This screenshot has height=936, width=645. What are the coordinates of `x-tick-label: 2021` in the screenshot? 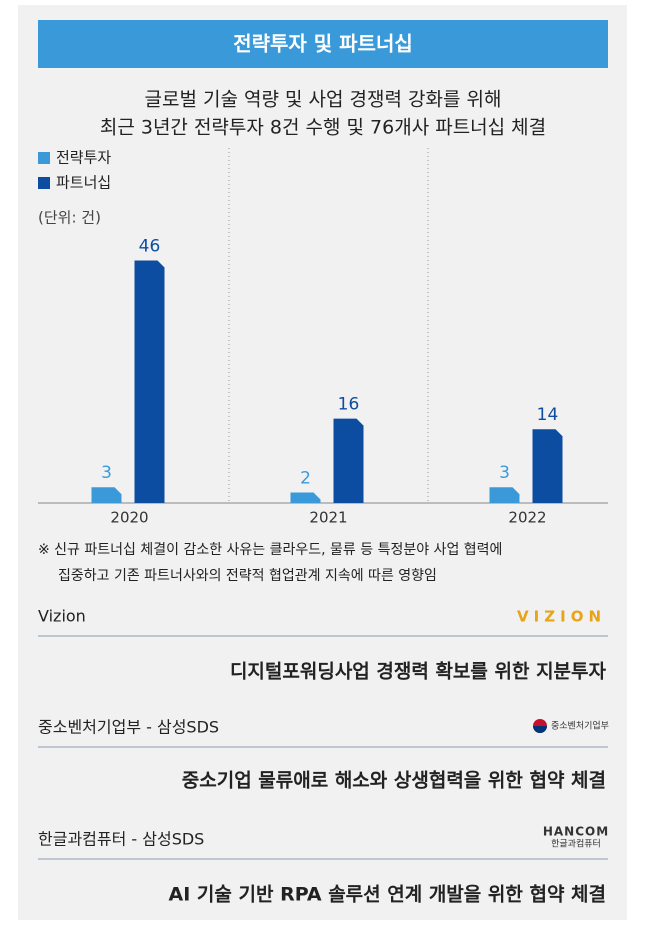 It's located at (328, 518).